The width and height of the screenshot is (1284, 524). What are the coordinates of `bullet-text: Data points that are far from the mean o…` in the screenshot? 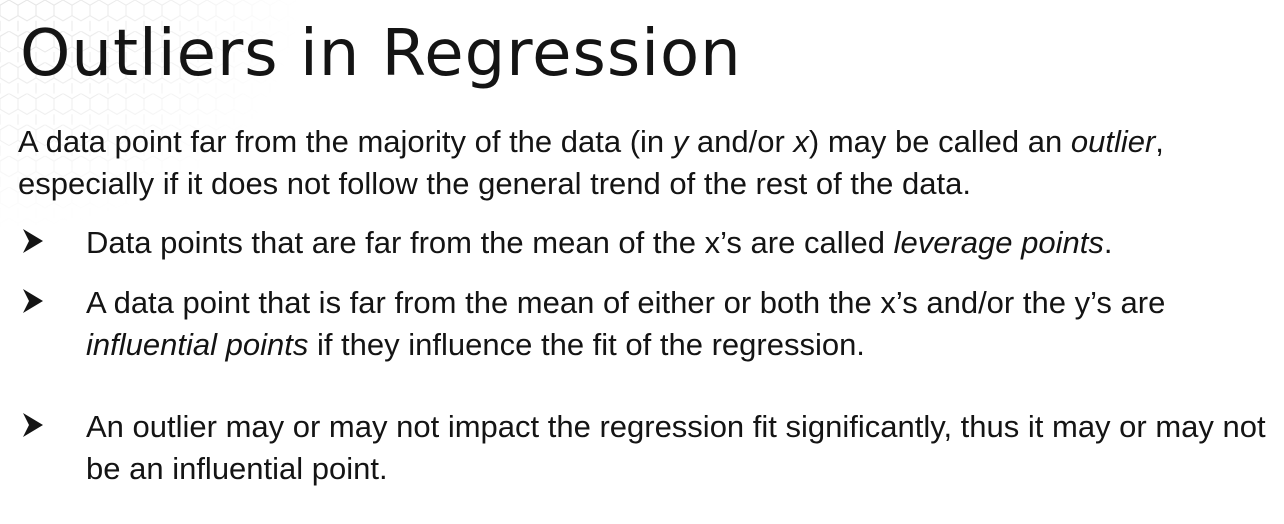 It's located at (676, 243).